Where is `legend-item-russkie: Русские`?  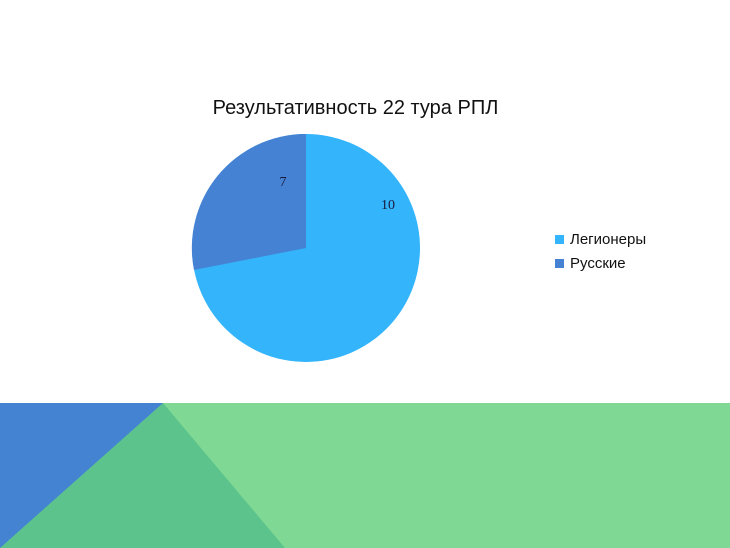 legend-item-russkie: Русские is located at coordinates (600, 263).